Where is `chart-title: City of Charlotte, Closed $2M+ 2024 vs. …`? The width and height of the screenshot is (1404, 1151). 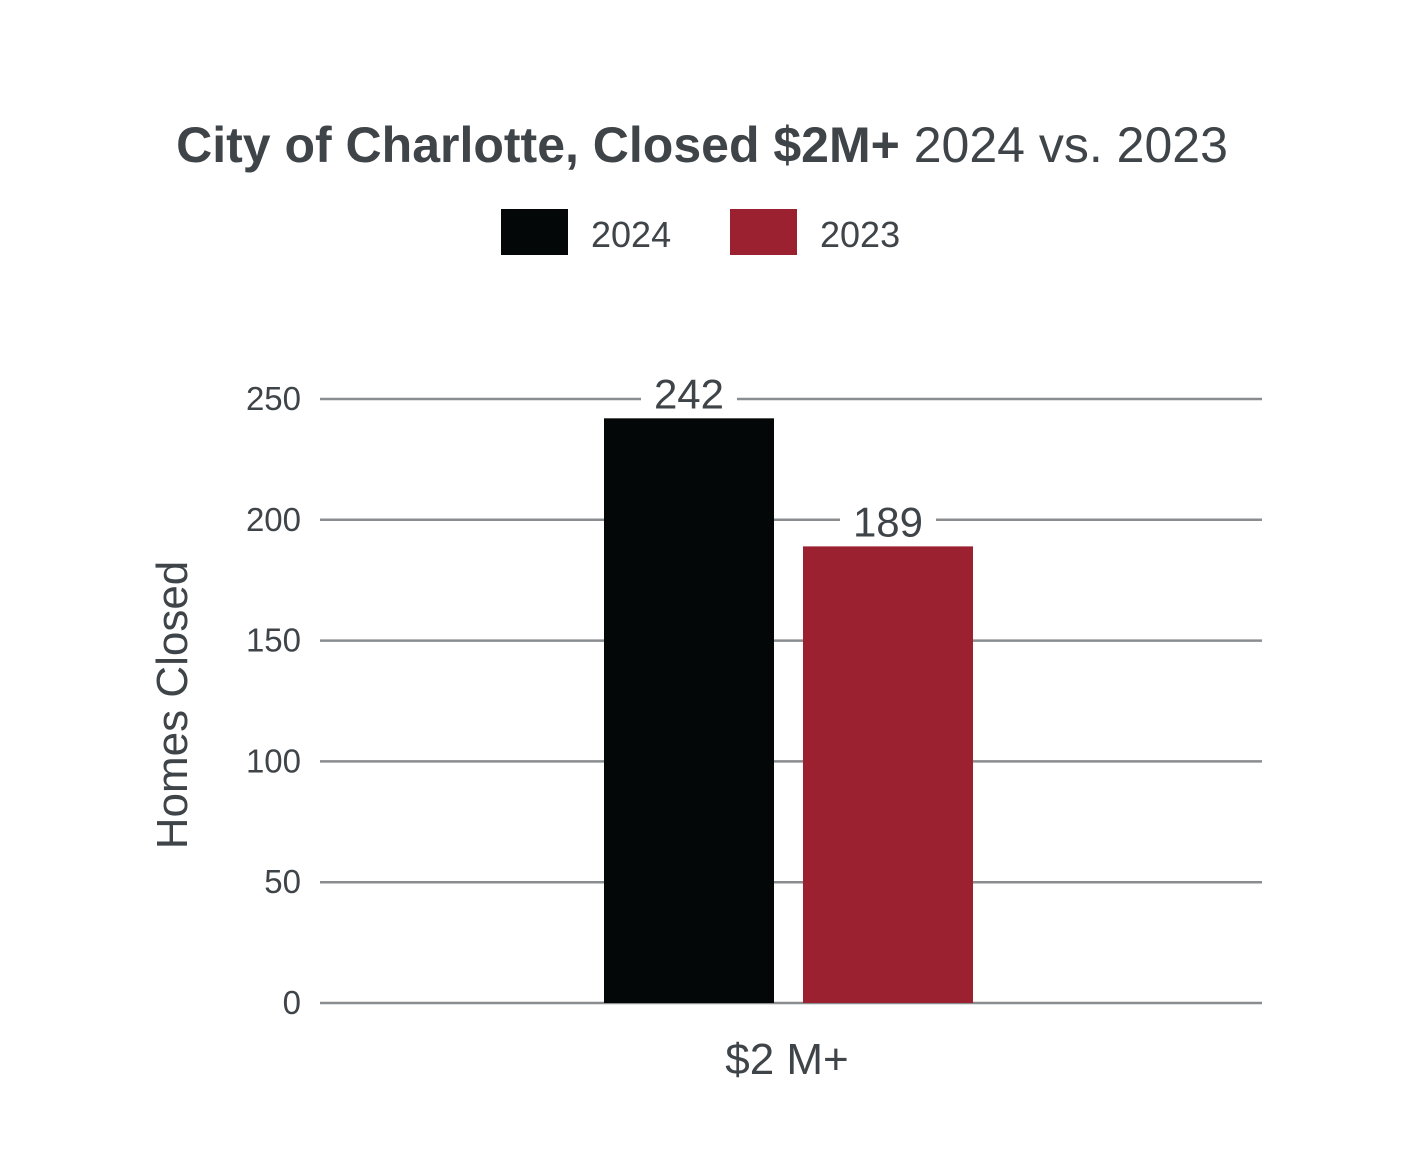
chart-title: City of Charlotte, Closed $2M+ 2024 vs. … is located at coordinates (702, 145).